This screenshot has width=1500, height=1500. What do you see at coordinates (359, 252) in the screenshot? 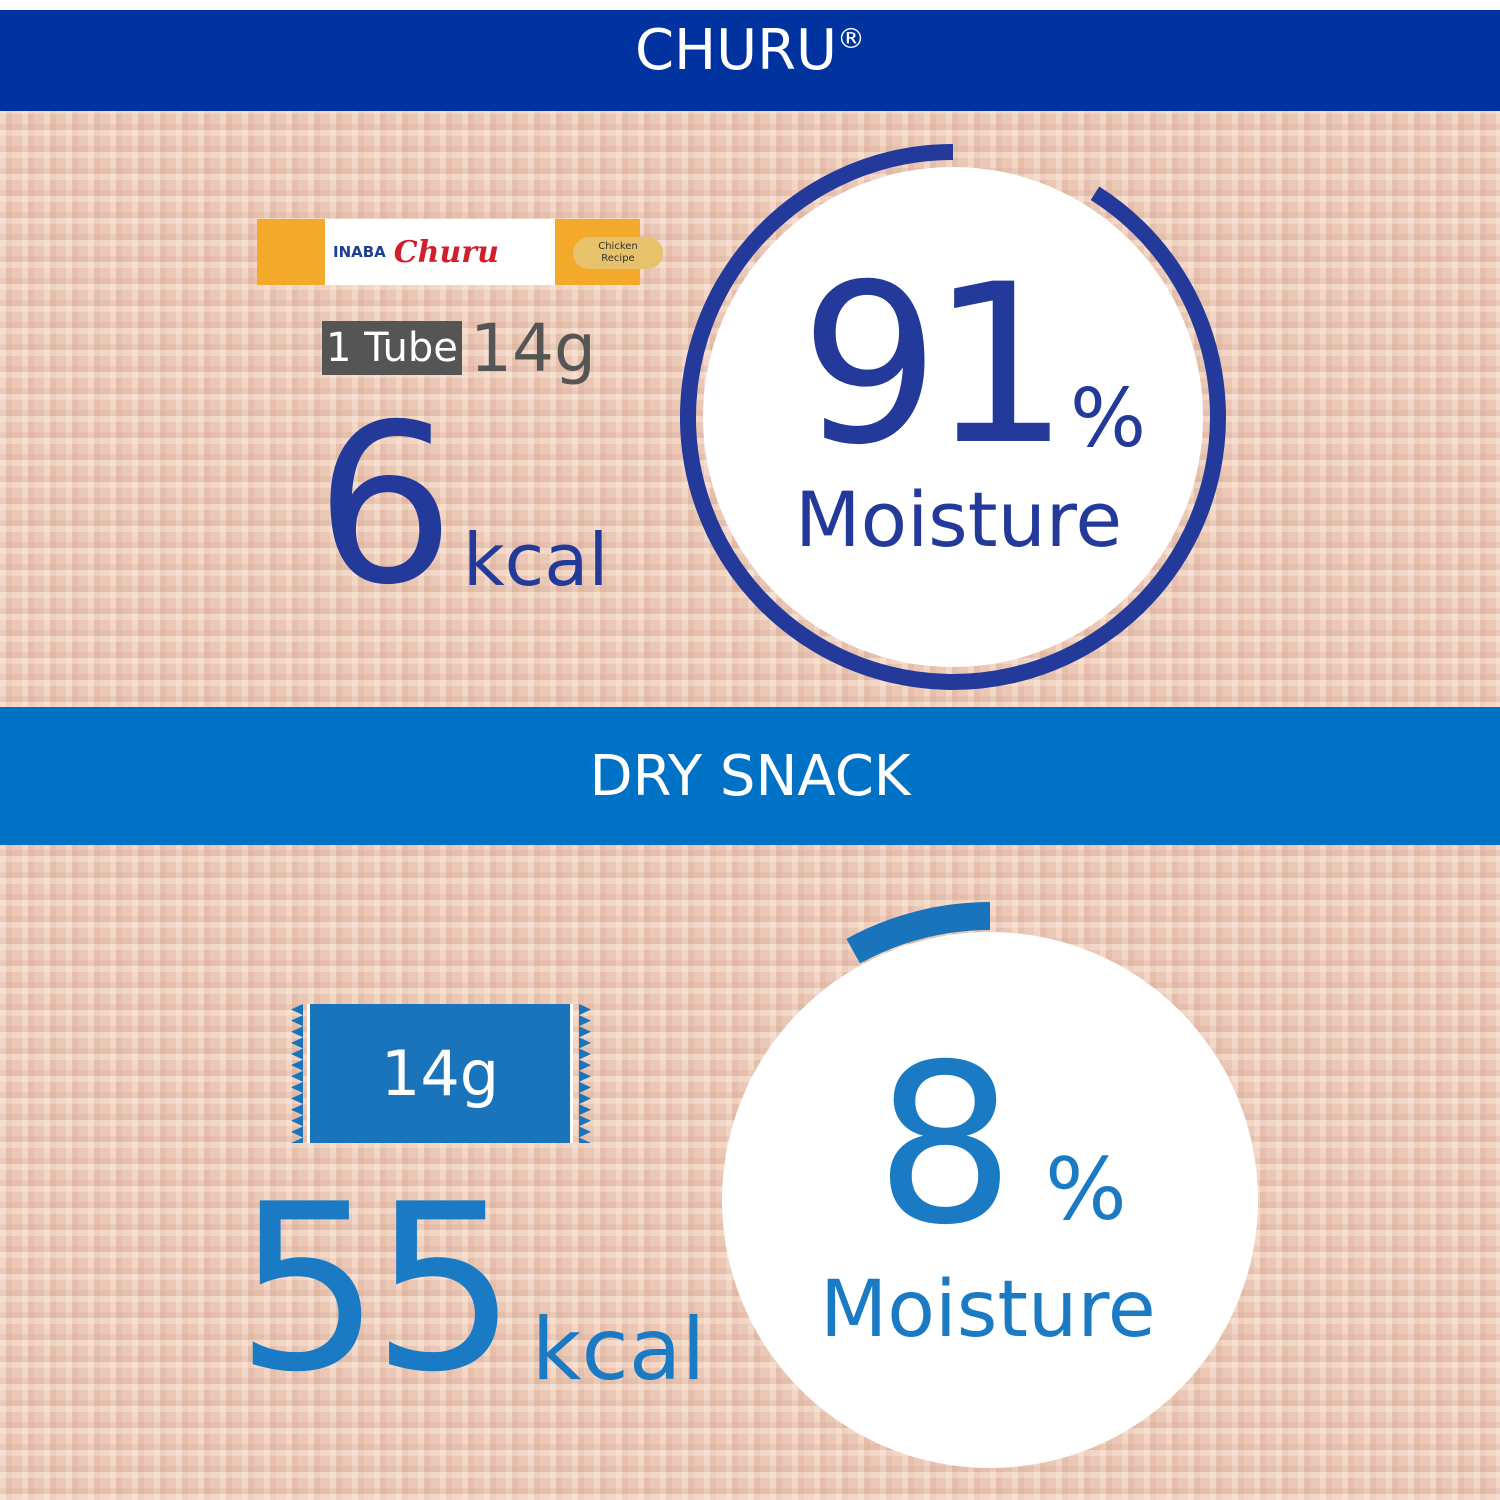
I see `inaba-logo: INABA` at bounding box center [359, 252].